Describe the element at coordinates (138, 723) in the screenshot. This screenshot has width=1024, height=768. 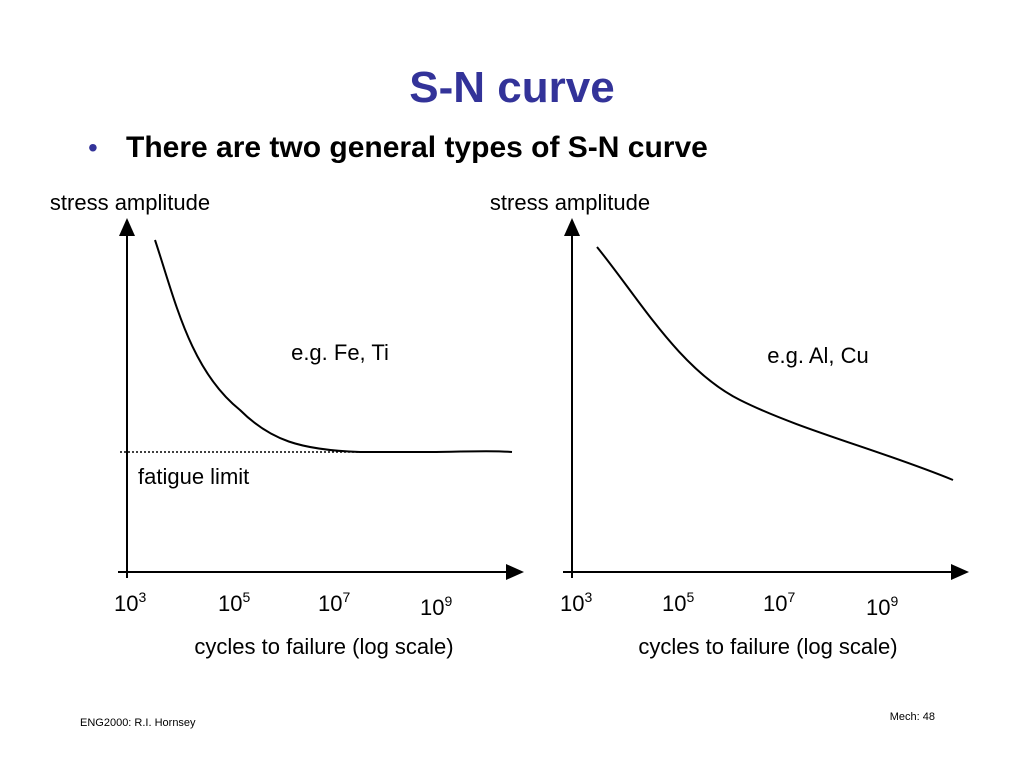
I see `footer-left: ENG2000: R.I. Hornsey` at that location.